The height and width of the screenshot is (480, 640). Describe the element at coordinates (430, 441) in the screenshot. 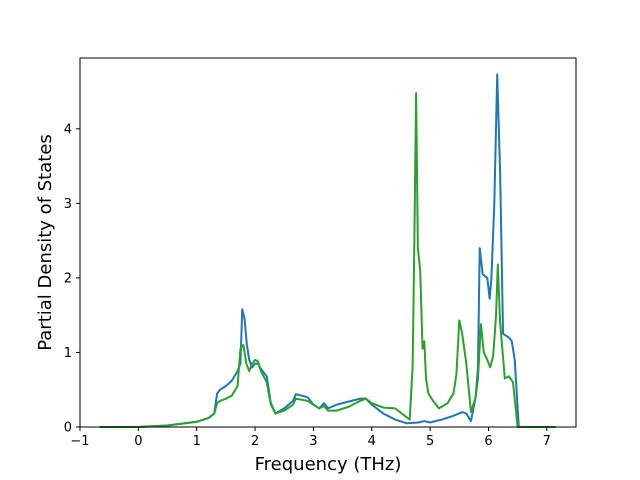

I see `x-tick-label: 5` at that location.